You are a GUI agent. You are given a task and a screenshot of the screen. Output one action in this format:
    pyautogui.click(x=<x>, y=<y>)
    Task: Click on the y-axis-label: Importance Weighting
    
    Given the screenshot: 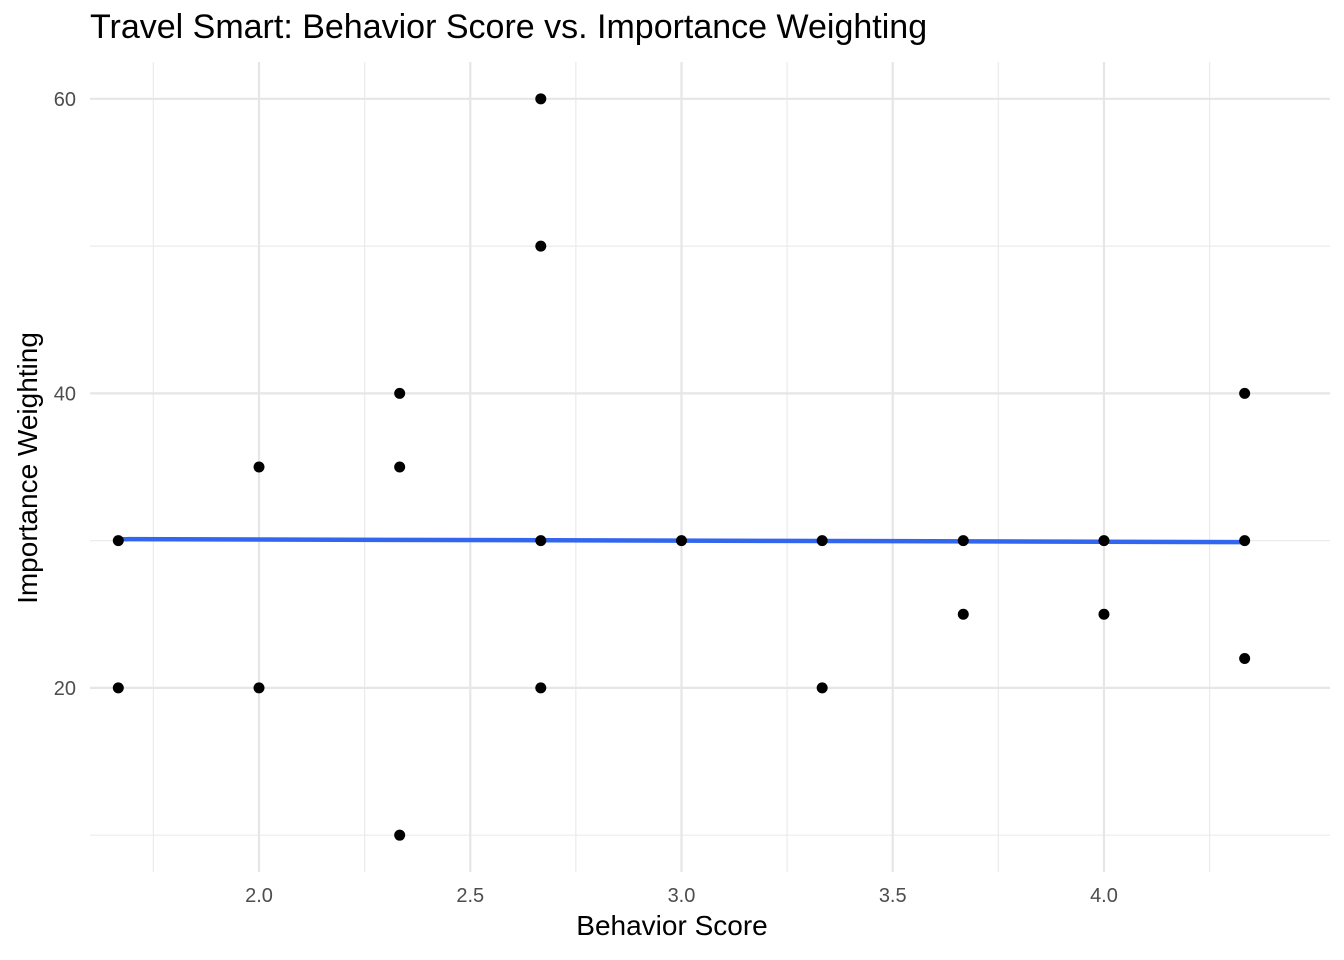 What is the action you would take?
    pyautogui.click(x=27, y=468)
    